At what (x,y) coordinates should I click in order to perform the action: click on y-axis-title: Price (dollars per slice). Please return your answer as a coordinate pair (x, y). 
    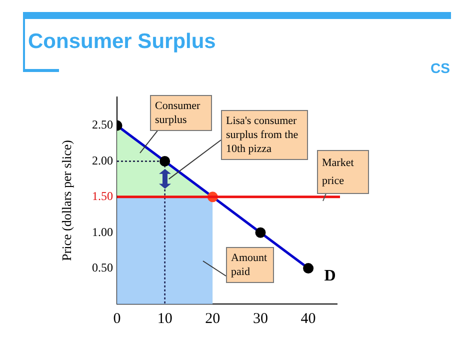
    Looking at the image, I should click on (66, 200).